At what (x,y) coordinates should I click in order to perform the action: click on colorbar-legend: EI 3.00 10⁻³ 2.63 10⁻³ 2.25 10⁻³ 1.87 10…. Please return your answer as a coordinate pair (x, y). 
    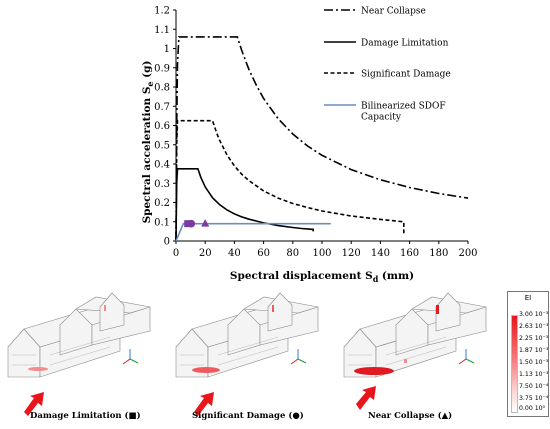
    Looking at the image, I should click on (528, 354).